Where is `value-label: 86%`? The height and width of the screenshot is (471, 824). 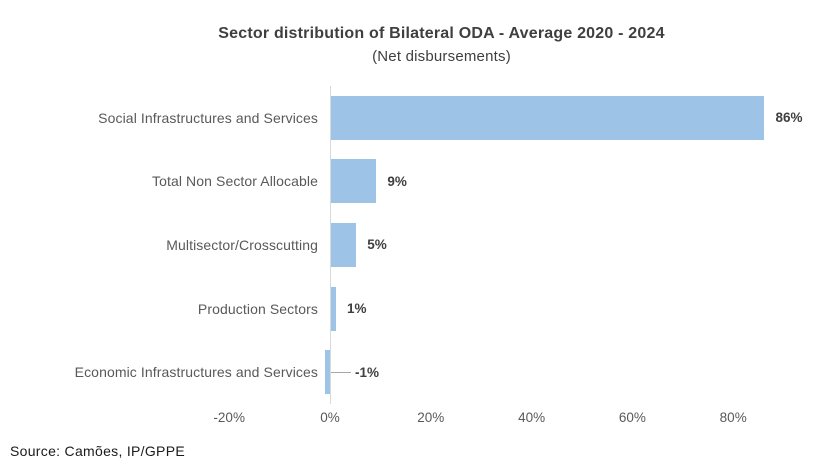 value-label: 86% is located at coordinates (789, 118).